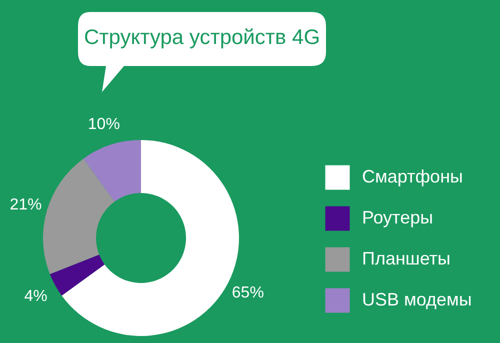 The width and height of the screenshot is (500, 343). I want to click on legend-label: Смартфоны, so click(412, 176).